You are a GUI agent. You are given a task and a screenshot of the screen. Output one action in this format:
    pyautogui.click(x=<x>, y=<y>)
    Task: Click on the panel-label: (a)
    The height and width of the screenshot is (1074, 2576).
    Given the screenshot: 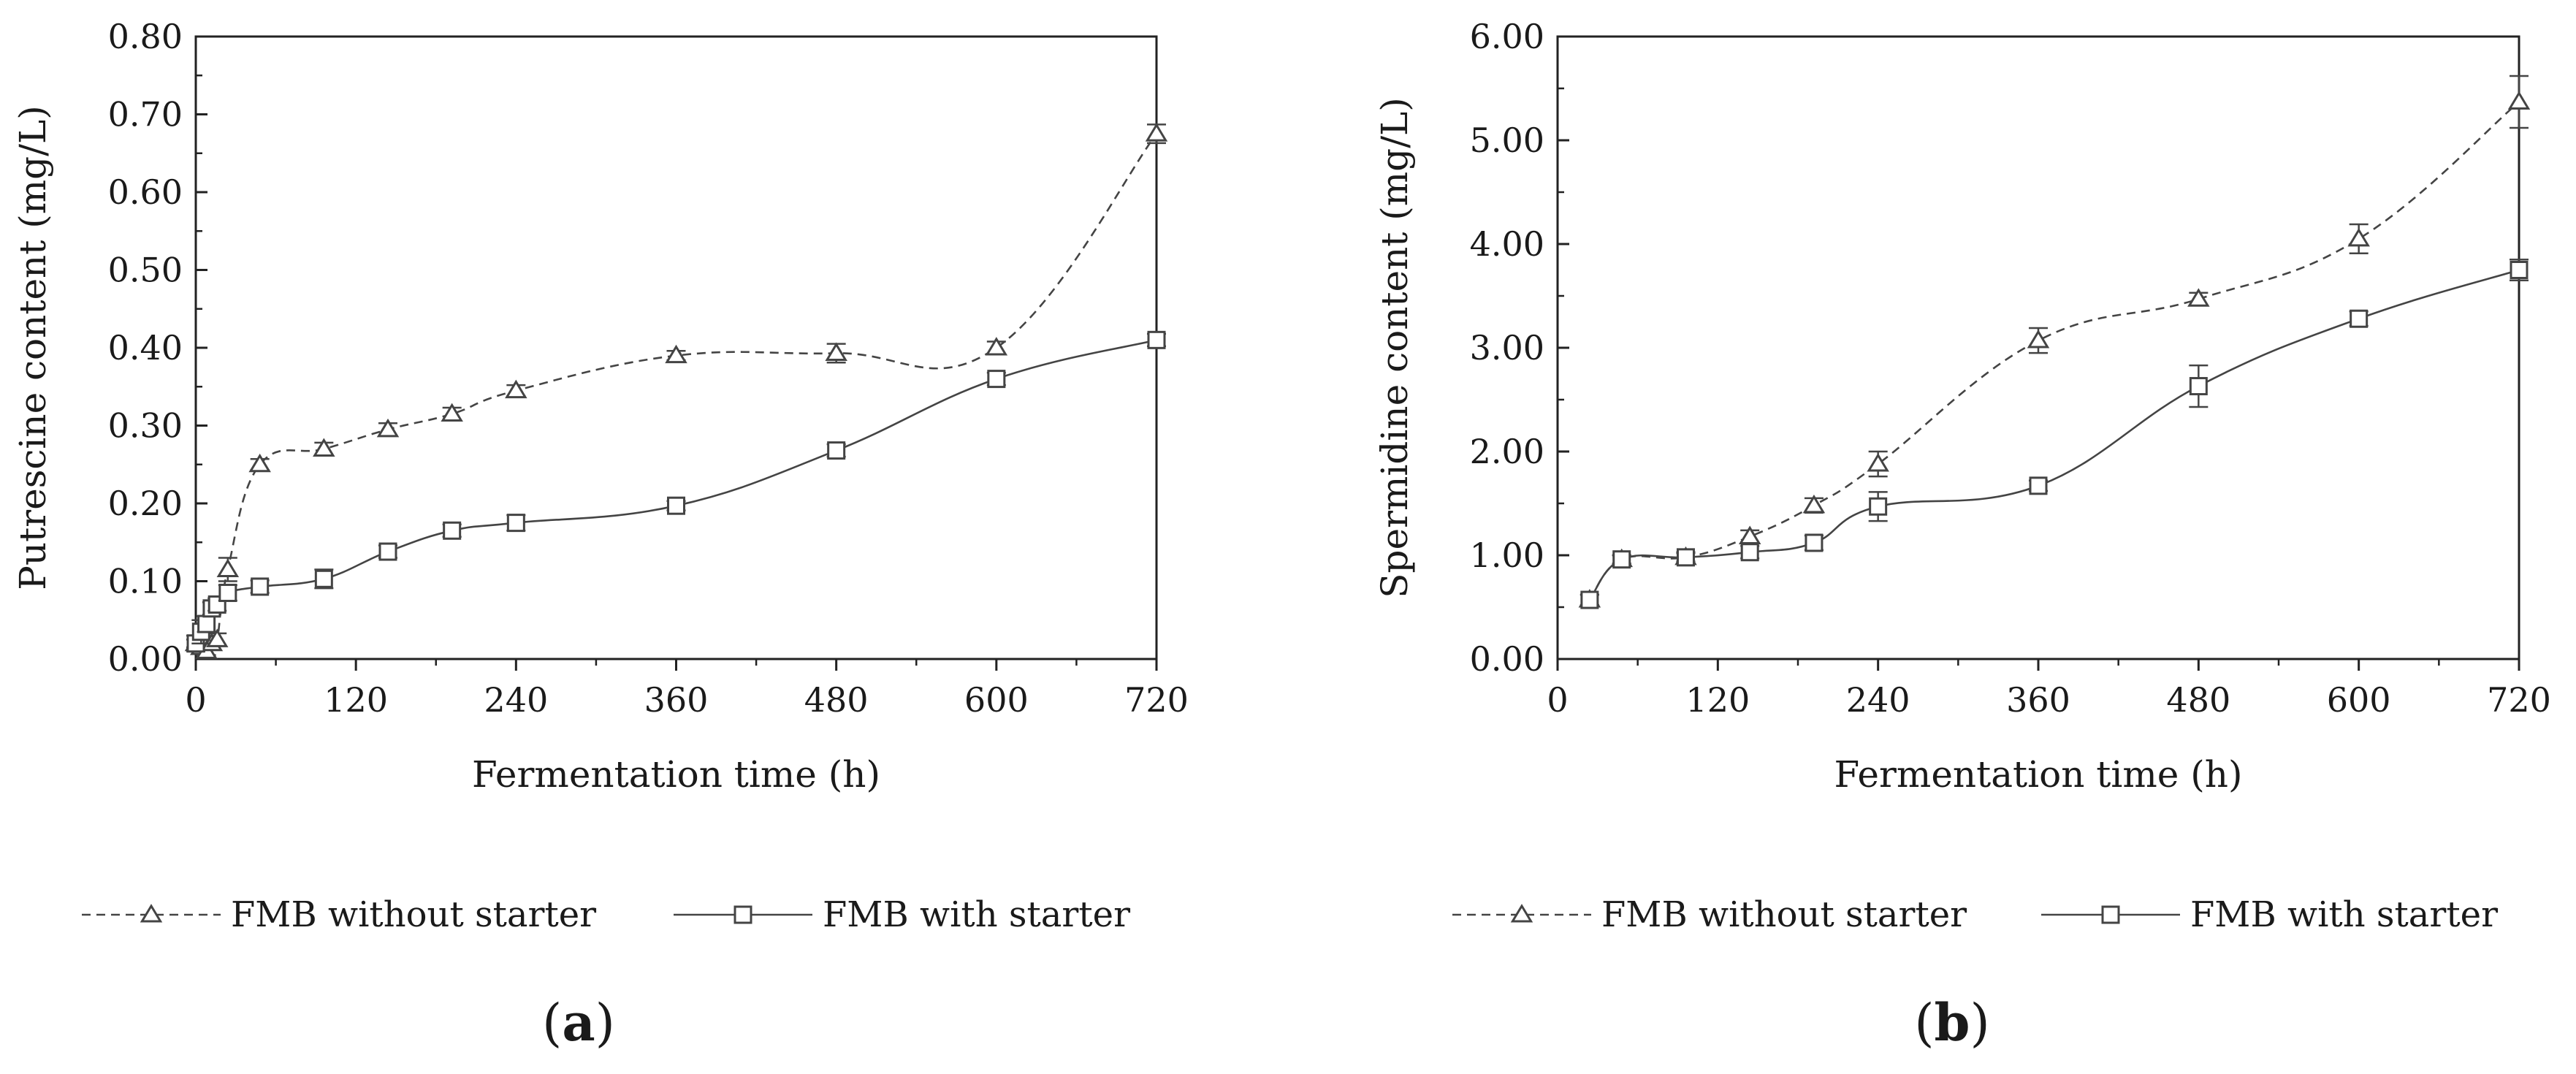 What is the action you would take?
    pyautogui.click(x=578, y=1022)
    